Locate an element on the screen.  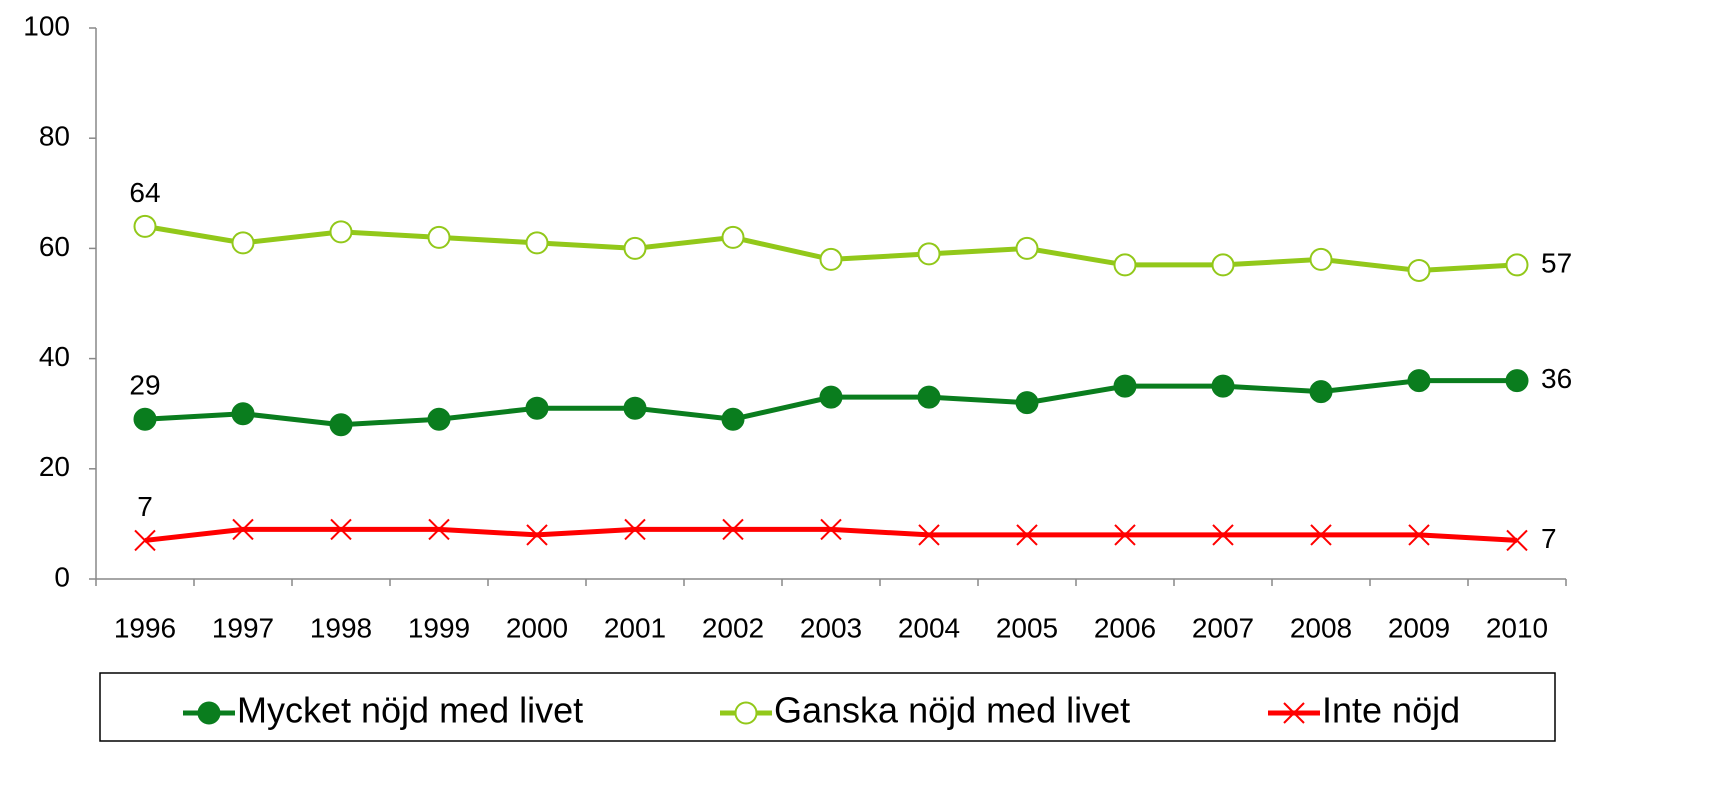
x-tick-label: 2006 is located at coordinates (1125, 627).